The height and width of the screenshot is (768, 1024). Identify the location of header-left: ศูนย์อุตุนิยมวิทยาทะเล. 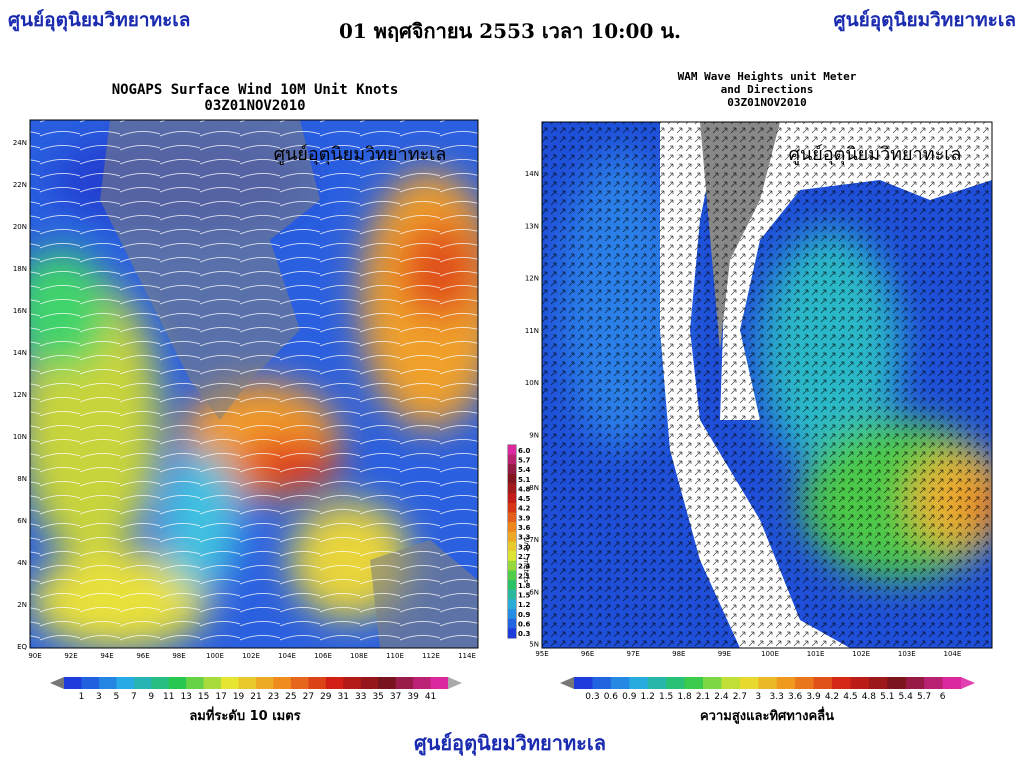
(99, 20).